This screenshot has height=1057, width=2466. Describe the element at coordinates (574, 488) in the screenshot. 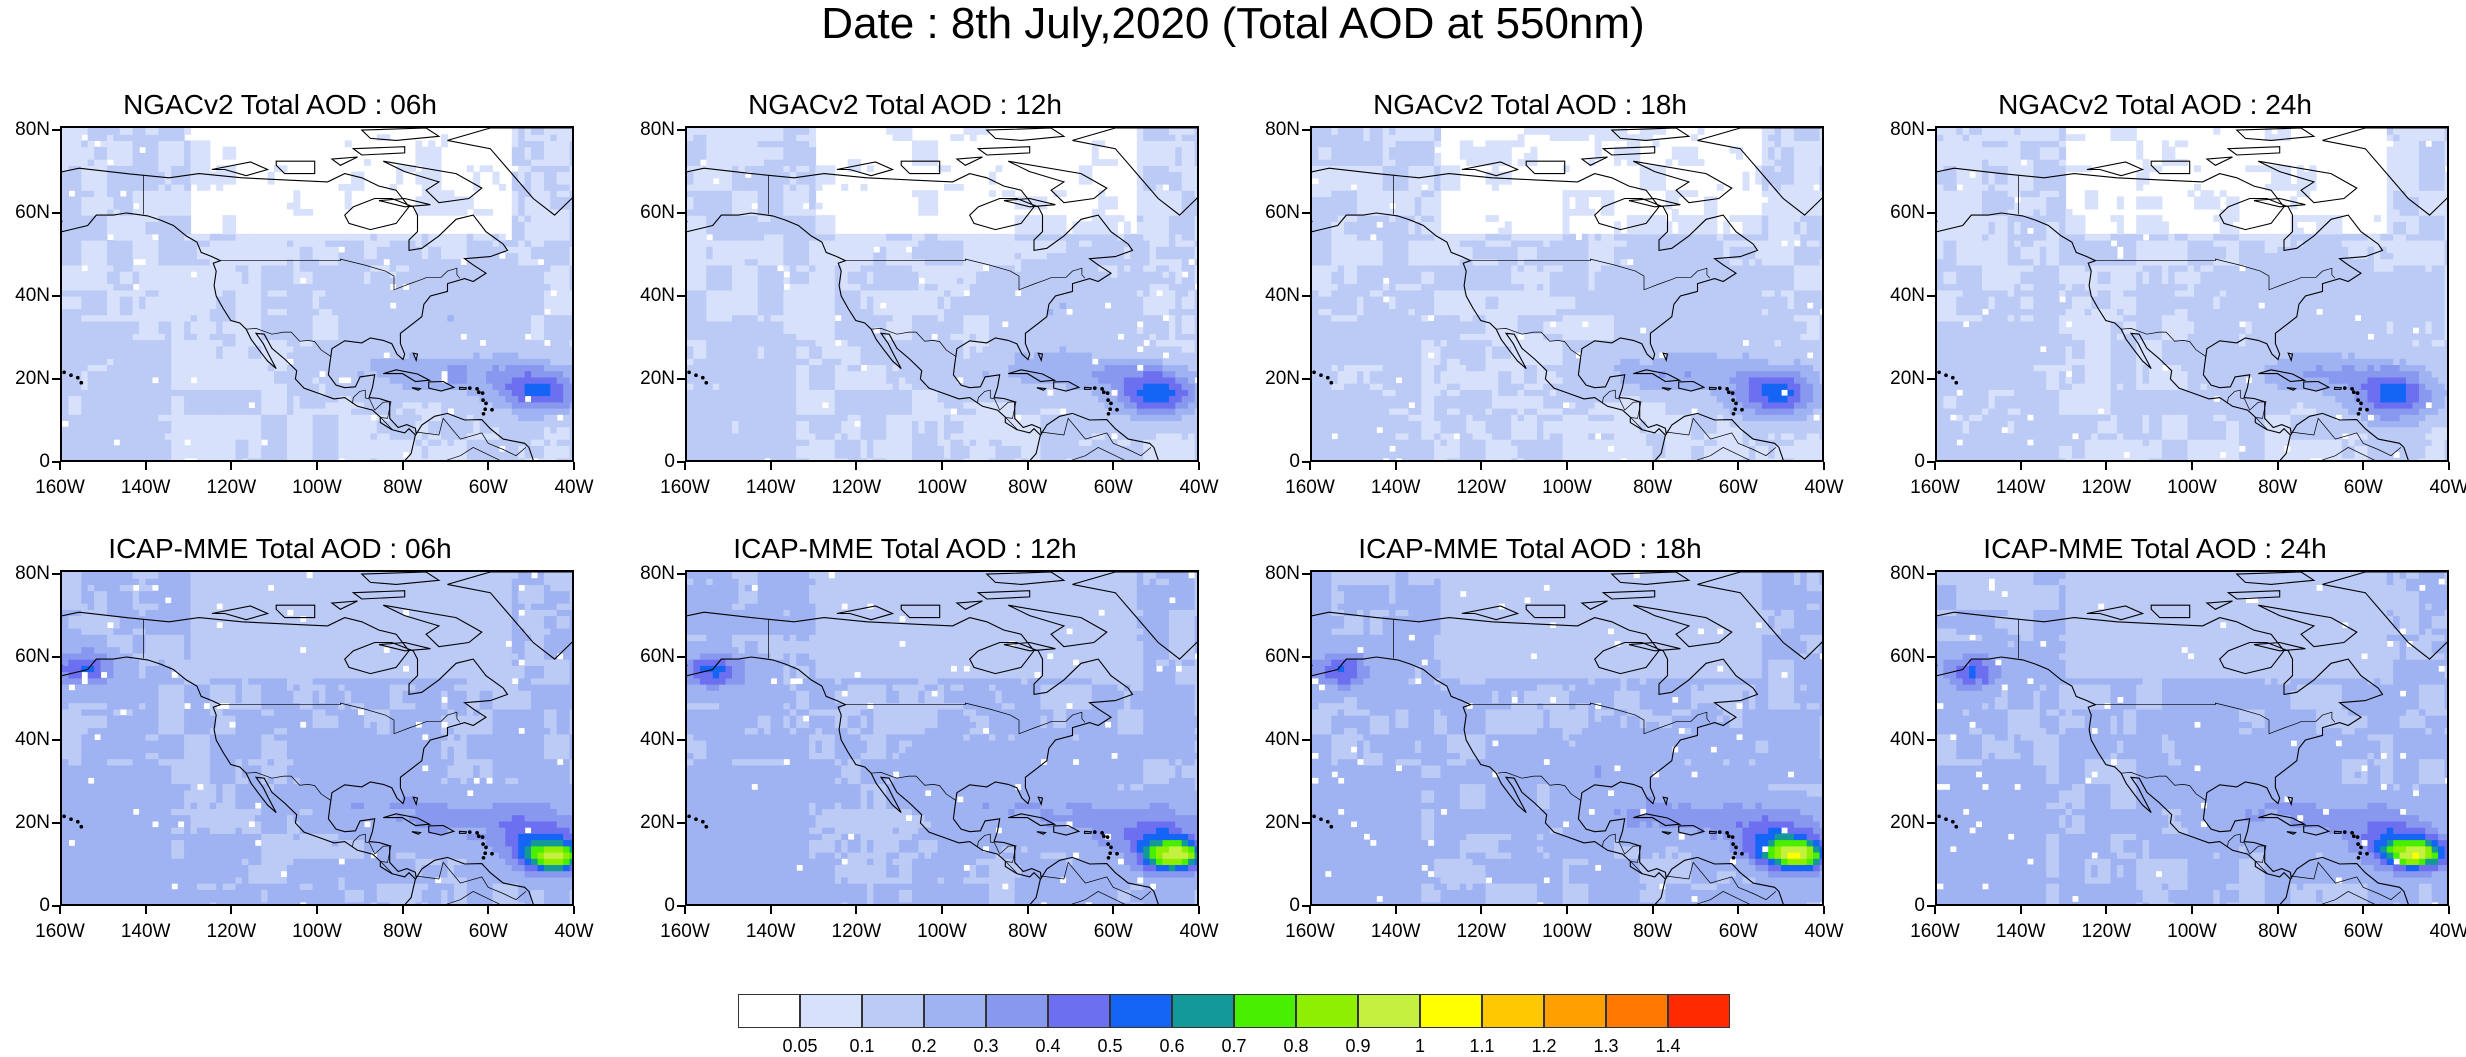

I see `lon-tick-label: 40W` at that location.